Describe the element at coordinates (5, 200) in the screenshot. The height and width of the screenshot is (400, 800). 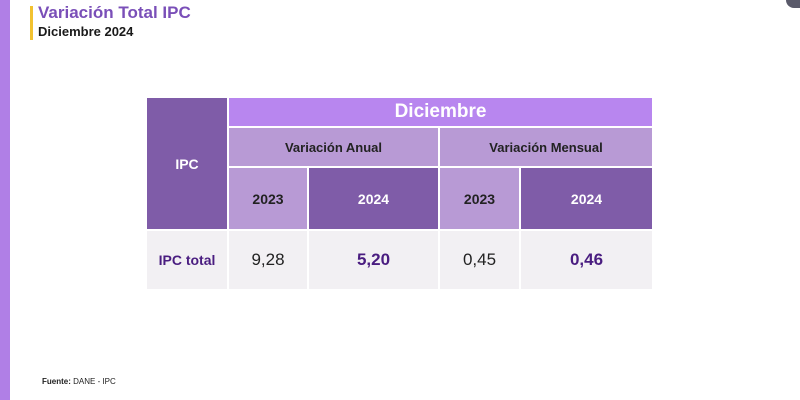
I see `left-accent-bar` at that location.